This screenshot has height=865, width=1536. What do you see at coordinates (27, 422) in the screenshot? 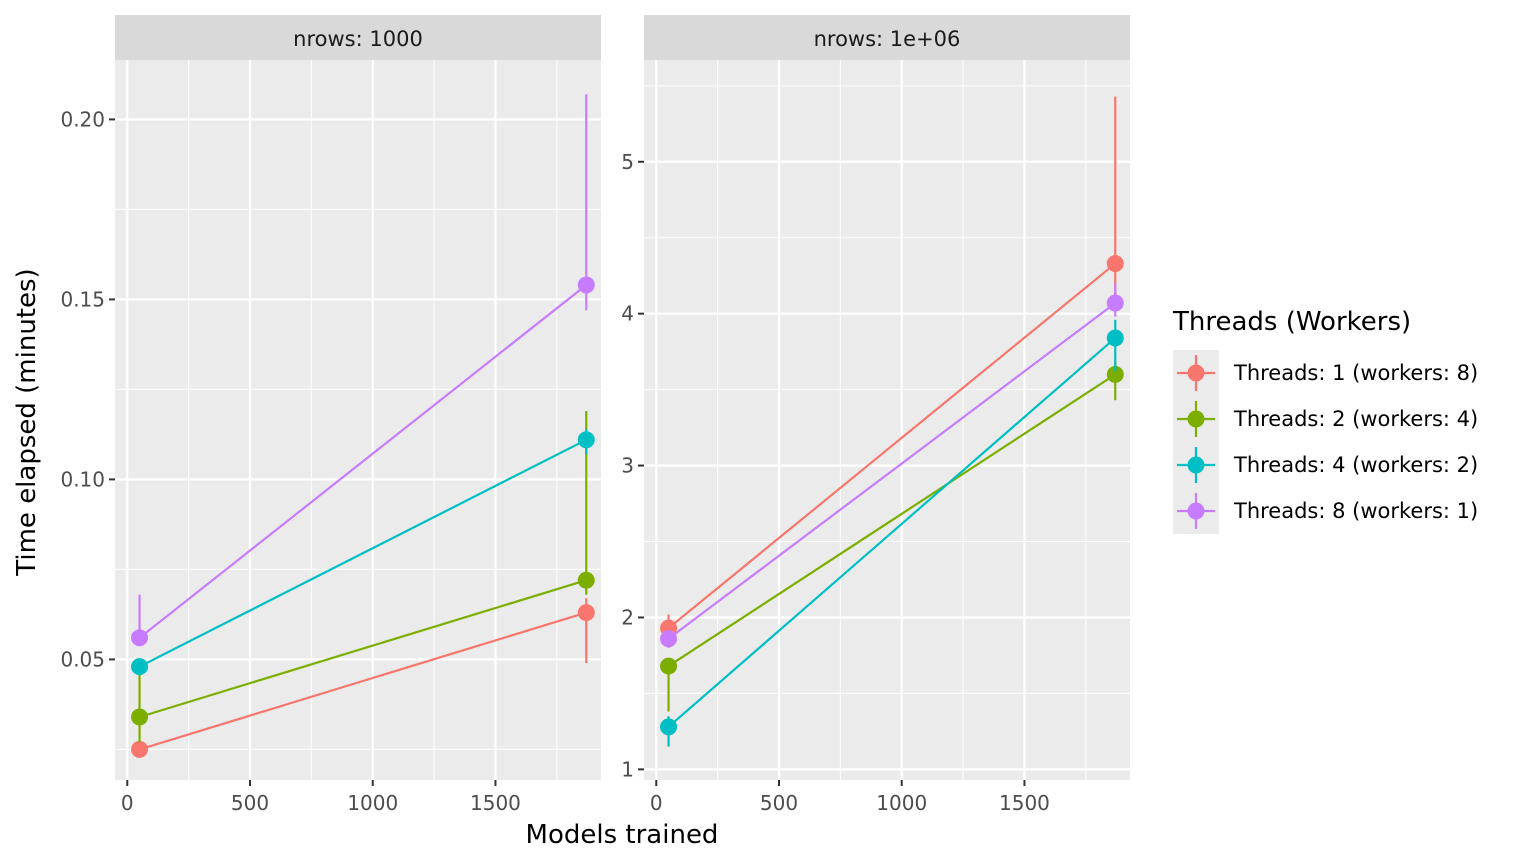
I see `y-axis-title: Time elapsed (minutes)` at bounding box center [27, 422].